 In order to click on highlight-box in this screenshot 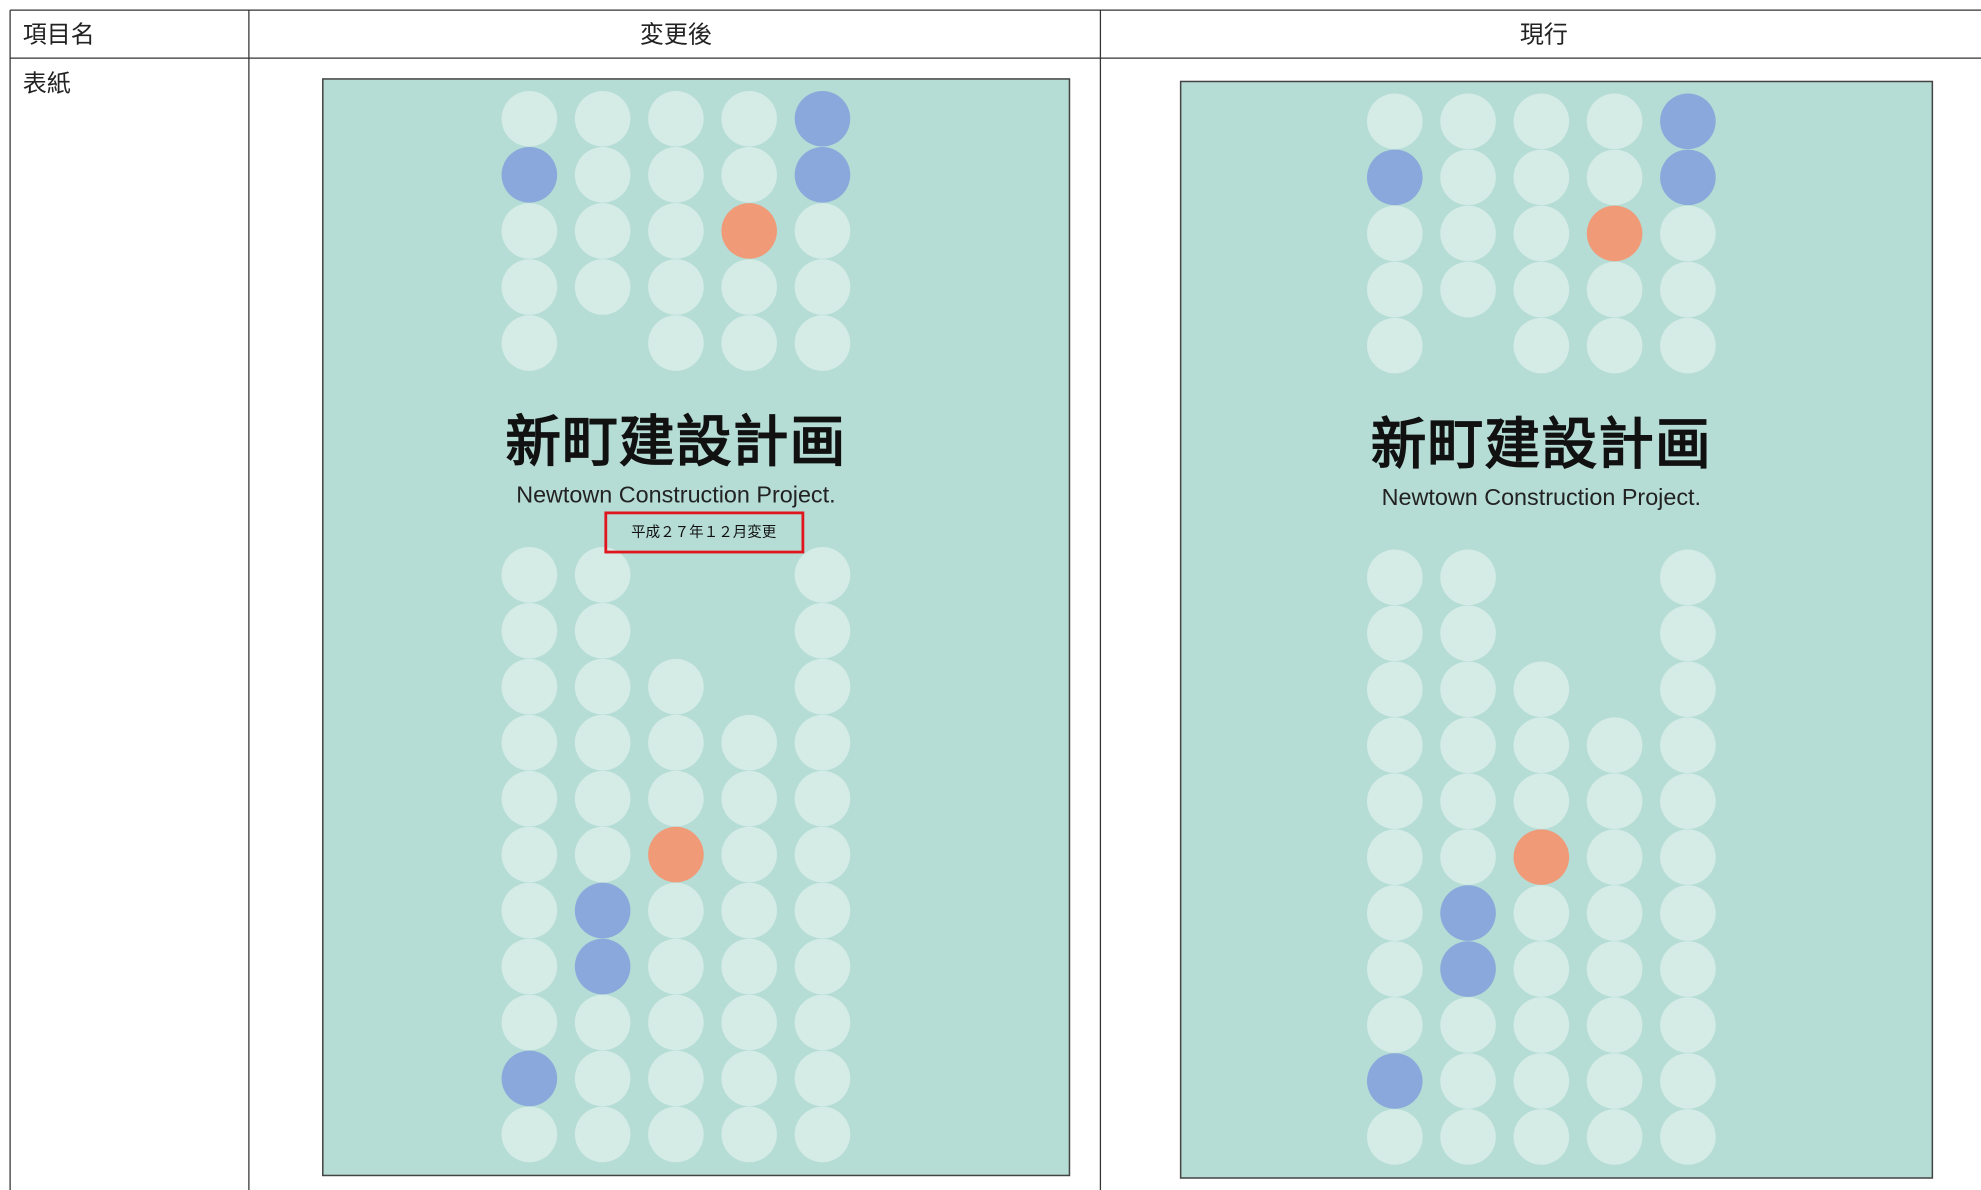, I will do `click(704, 532)`.